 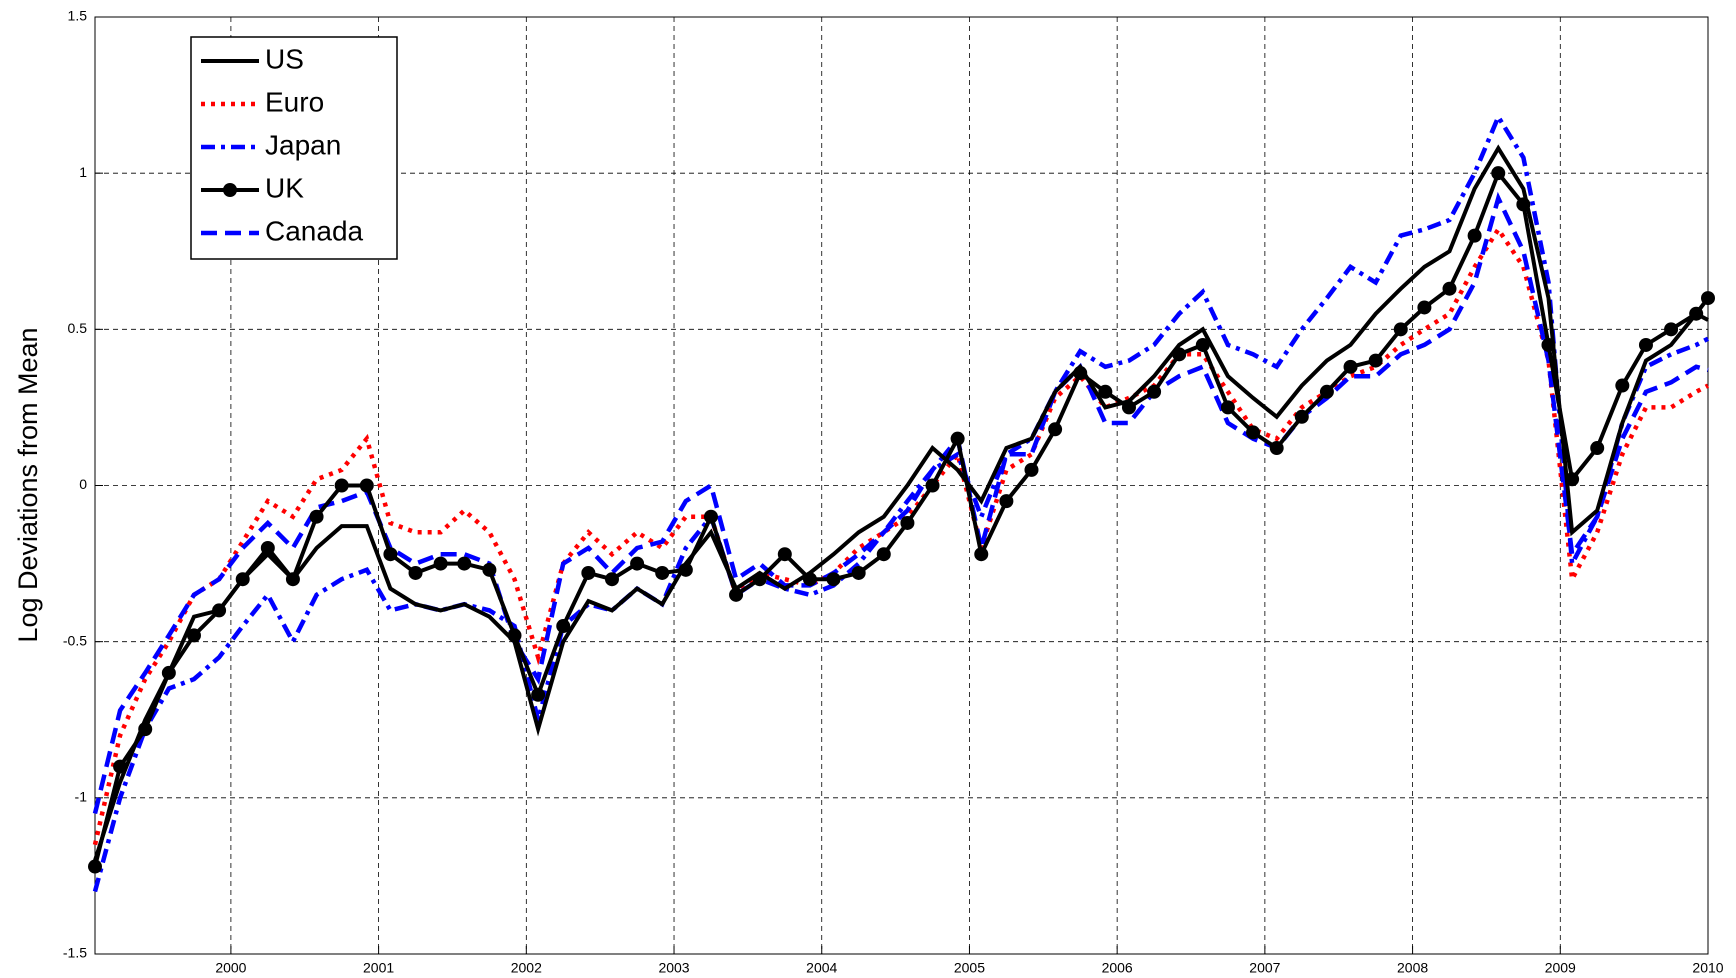 What do you see at coordinates (303, 144) in the screenshot?
I see `legend-label: Japan` at bounding box center [303, 144].